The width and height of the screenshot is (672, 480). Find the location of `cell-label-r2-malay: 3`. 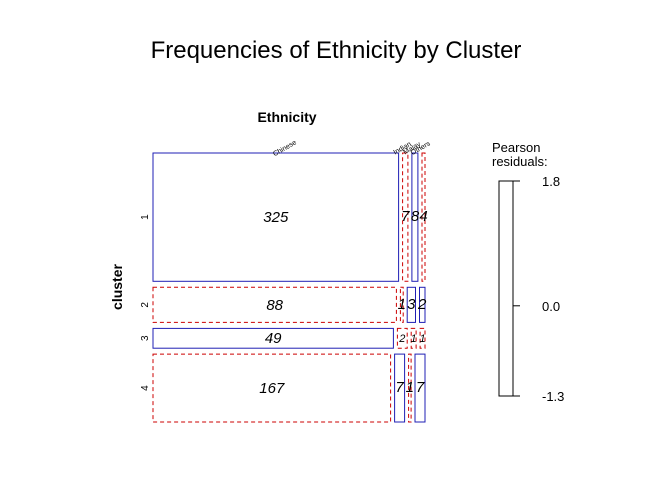

cell-label-r2-malay: 3 is located at coordinates (411, 304).